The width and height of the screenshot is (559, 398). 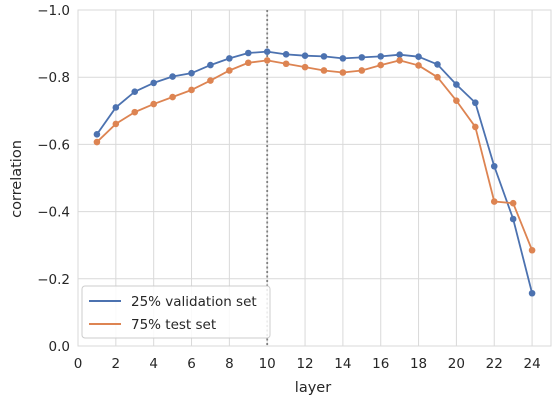 I want to click on y-tick-label: −0.6, so click(x=53, y=145).